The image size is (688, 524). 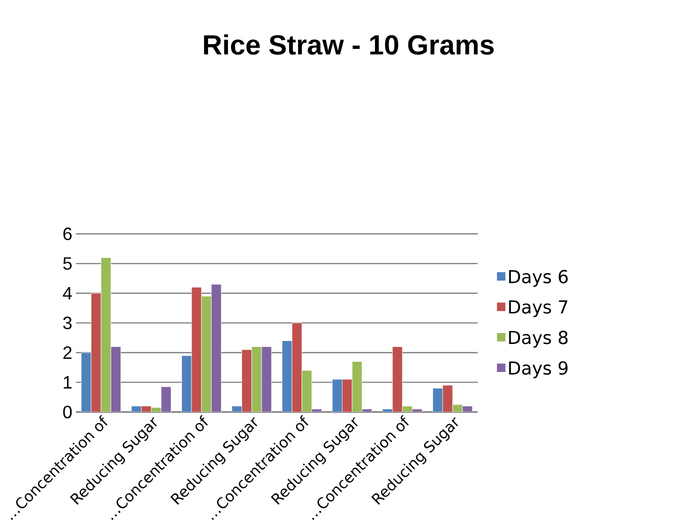 What do you see at coordinates (538, 339) in the screenshot?
I see `legend-label: Days 8` at bounding box center [538, 339].